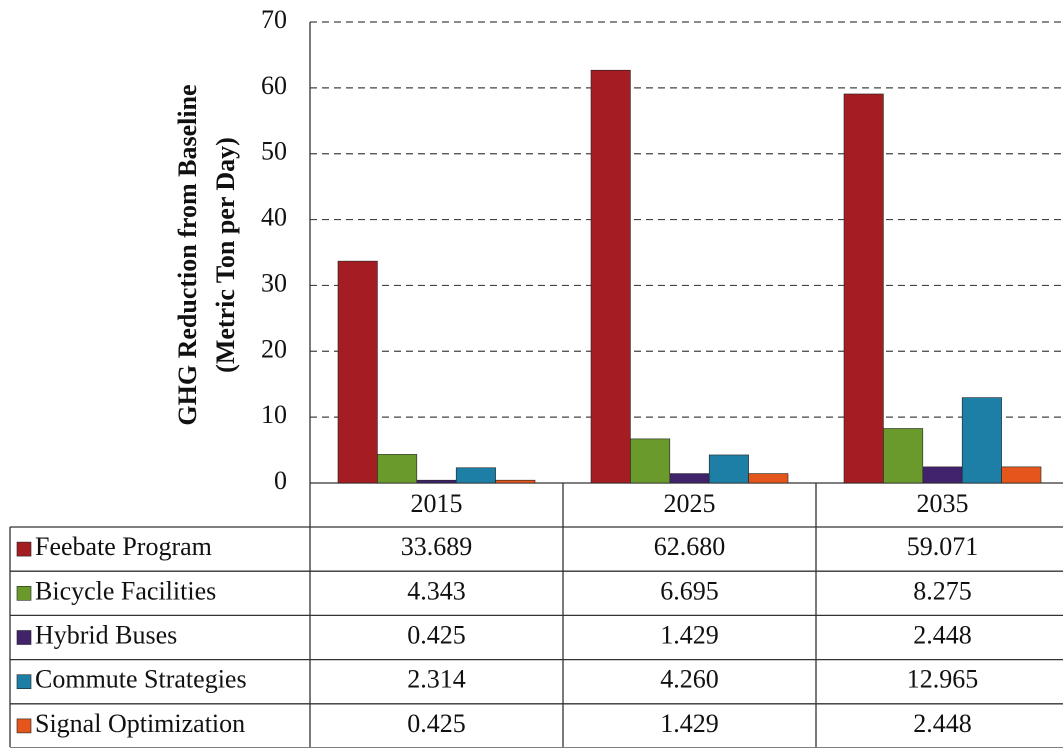  I want to click on y-tick-label: 10, so click(274, 414).